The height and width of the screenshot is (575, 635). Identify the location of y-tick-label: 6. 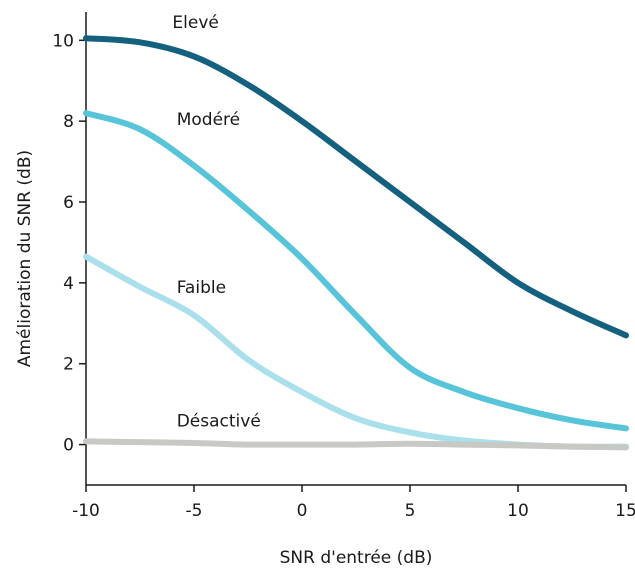
(68, 203).